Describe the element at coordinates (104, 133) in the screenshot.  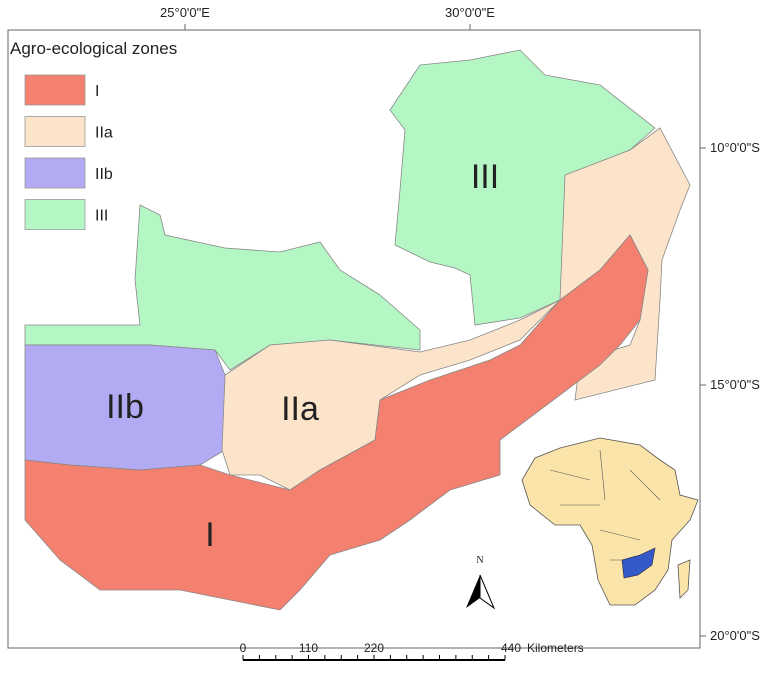
I see `legend-label: IIa` at that location.